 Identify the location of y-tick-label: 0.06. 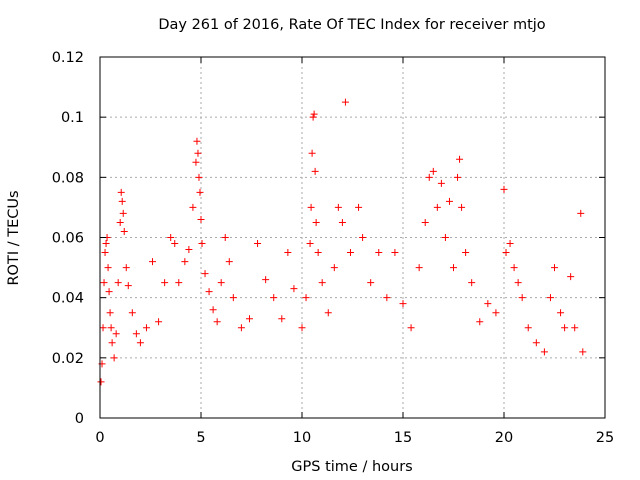
(68, 239).